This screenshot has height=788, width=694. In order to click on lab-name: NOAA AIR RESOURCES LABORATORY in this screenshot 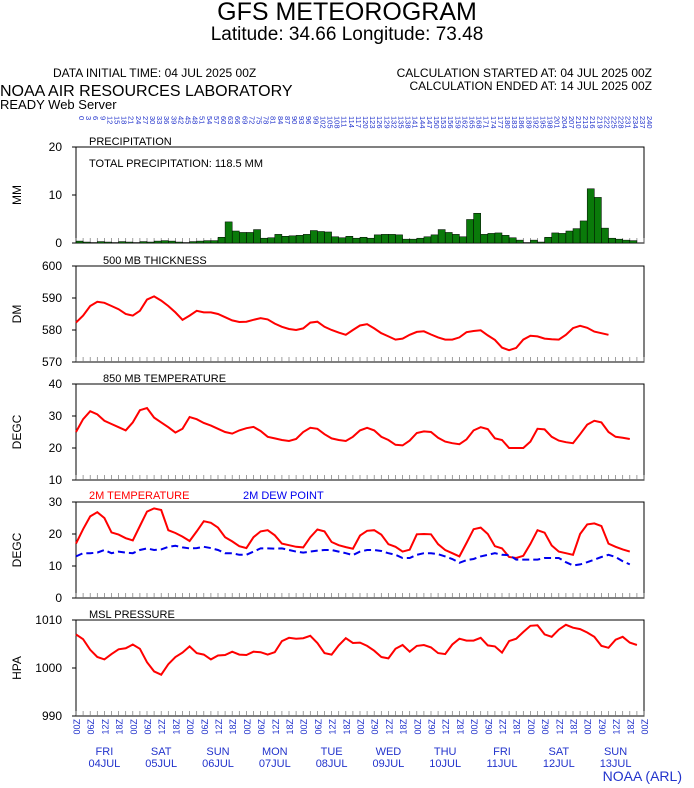, I will do `click(146, 91)`.